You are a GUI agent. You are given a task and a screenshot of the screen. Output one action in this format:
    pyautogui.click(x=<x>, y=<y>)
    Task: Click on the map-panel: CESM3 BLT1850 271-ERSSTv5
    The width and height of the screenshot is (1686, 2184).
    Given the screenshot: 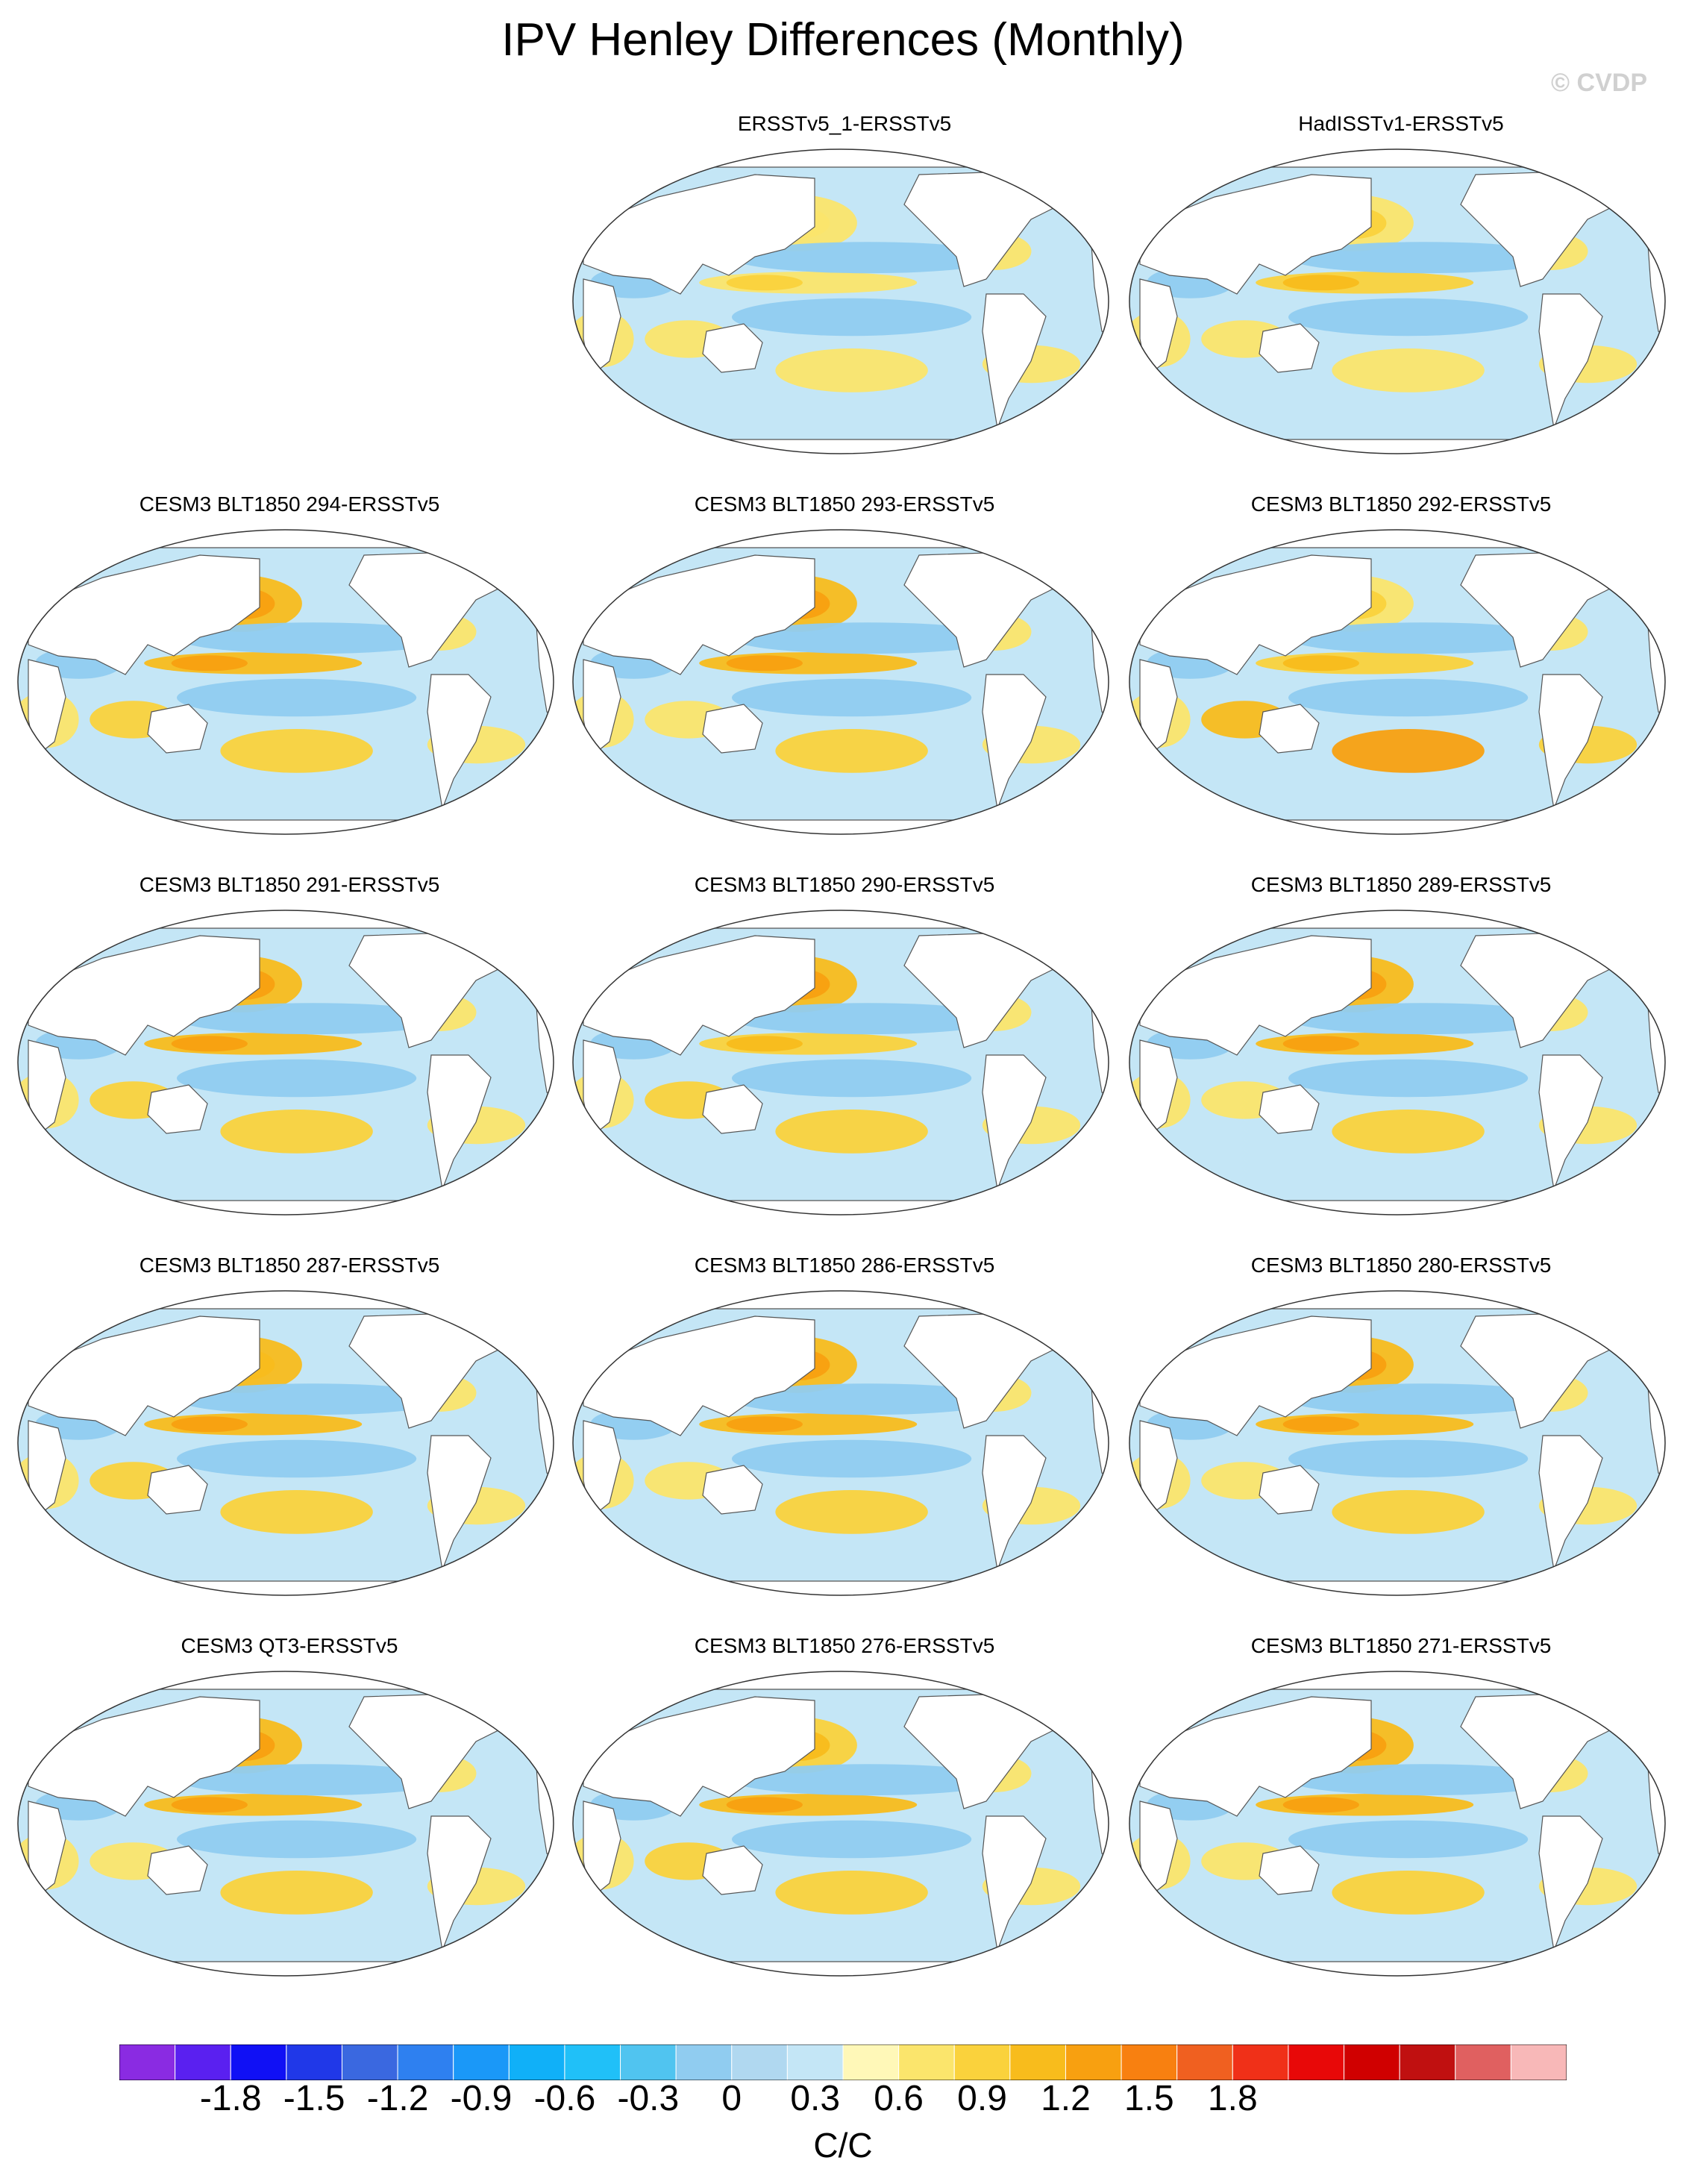 What is the action you would take?
    pyautogui.click(x=1401, y=1809)
    